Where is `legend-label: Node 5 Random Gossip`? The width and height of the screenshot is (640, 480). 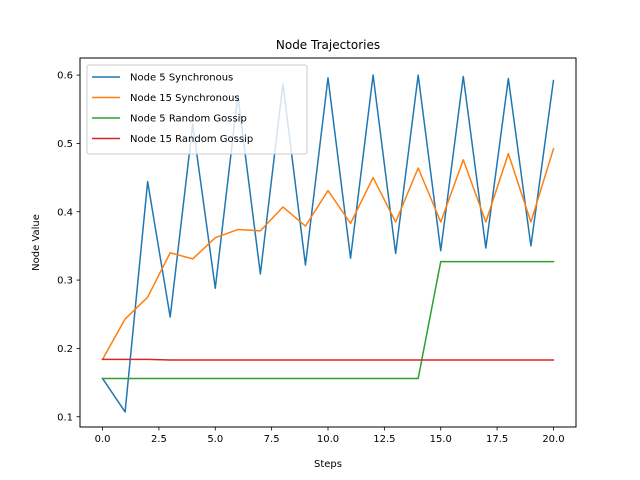
legend-label: Node 5 Random Gossip is located at coordinates (188, 119).